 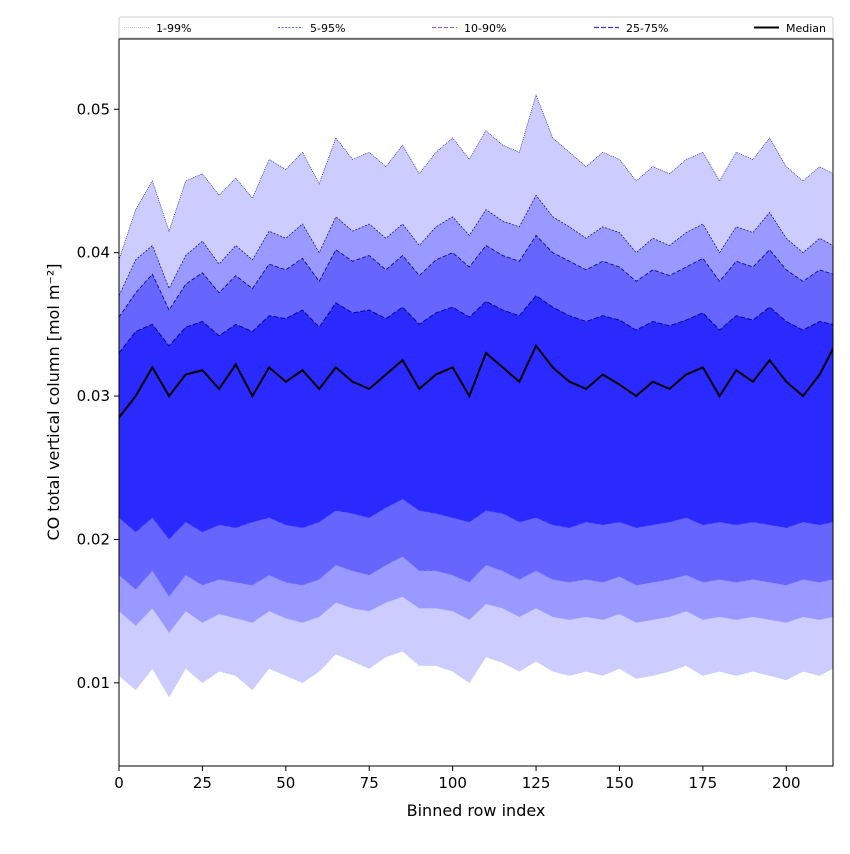 I want to click on x-tick-label: 0, so click(x=119, y=783).